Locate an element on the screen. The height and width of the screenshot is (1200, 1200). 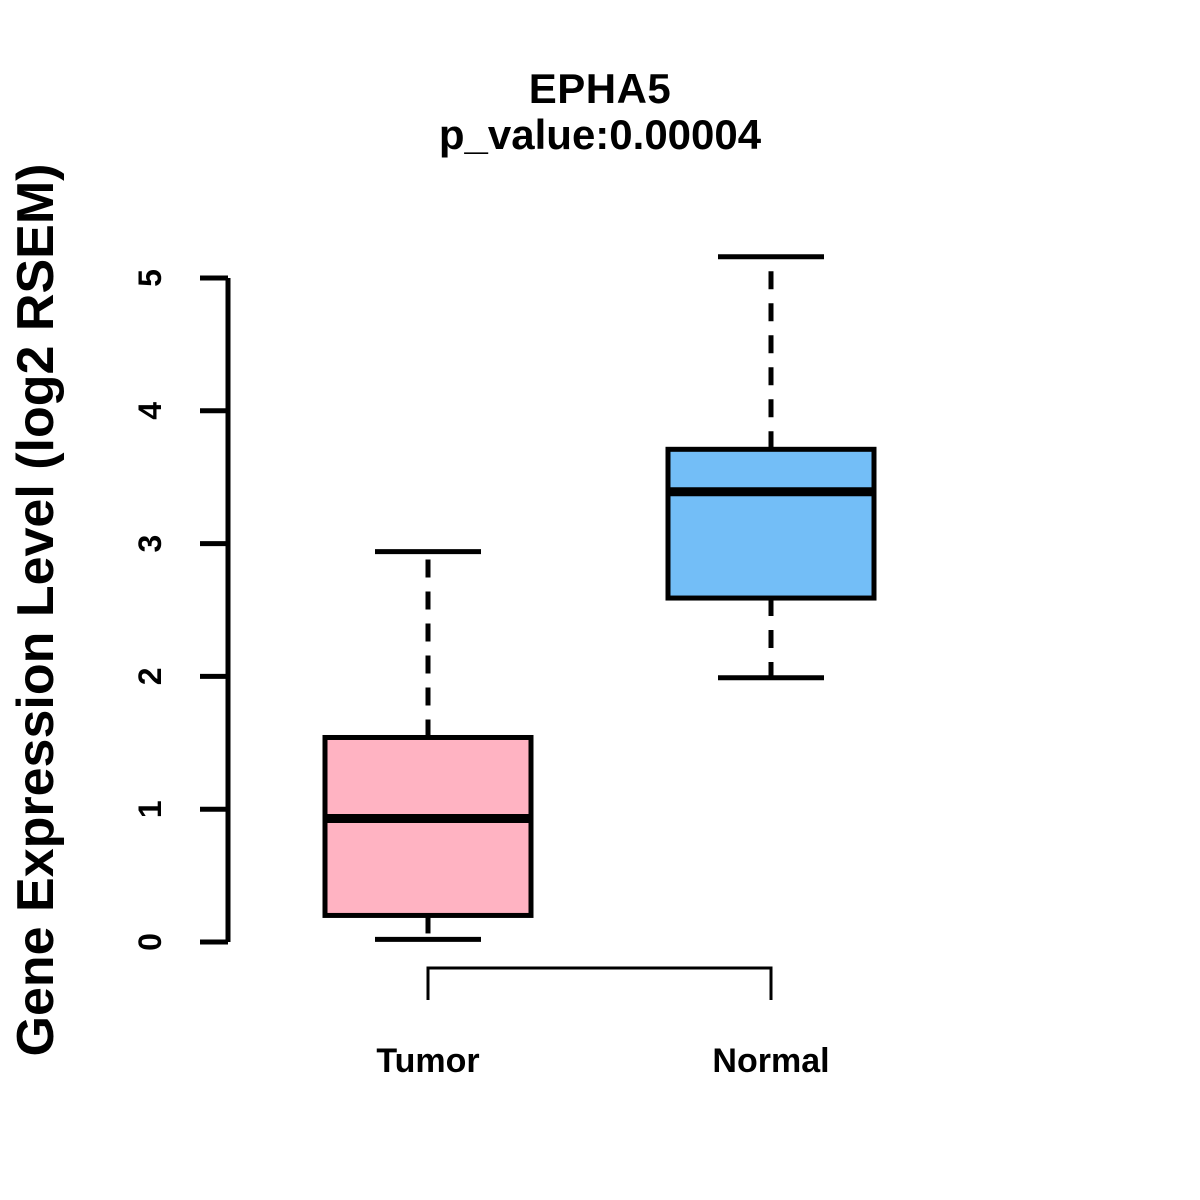
chart-subtitle: p_value:0.00004 is located at coordinates (600, 134).